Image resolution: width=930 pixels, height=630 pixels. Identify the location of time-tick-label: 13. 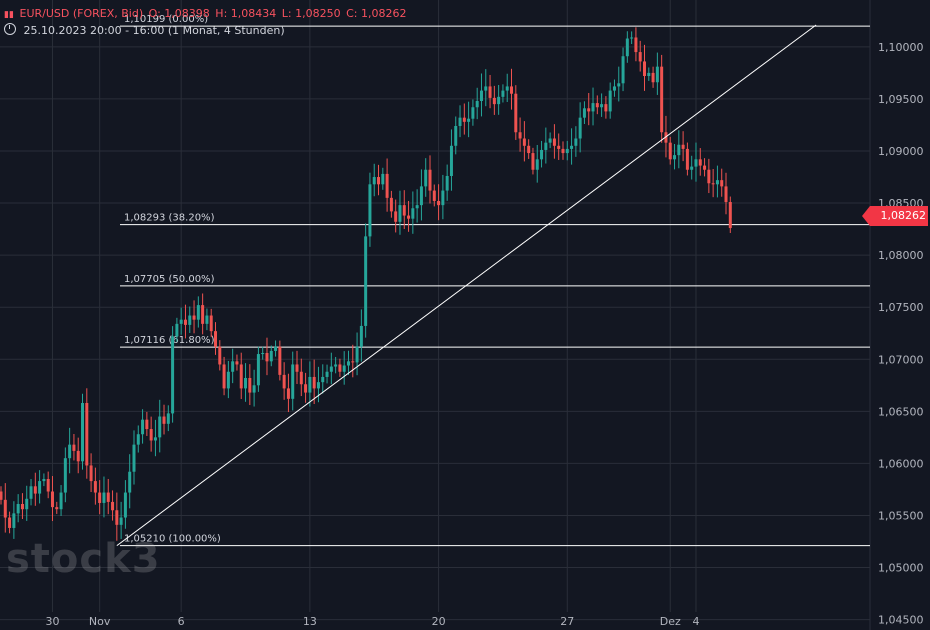
(310, 621).